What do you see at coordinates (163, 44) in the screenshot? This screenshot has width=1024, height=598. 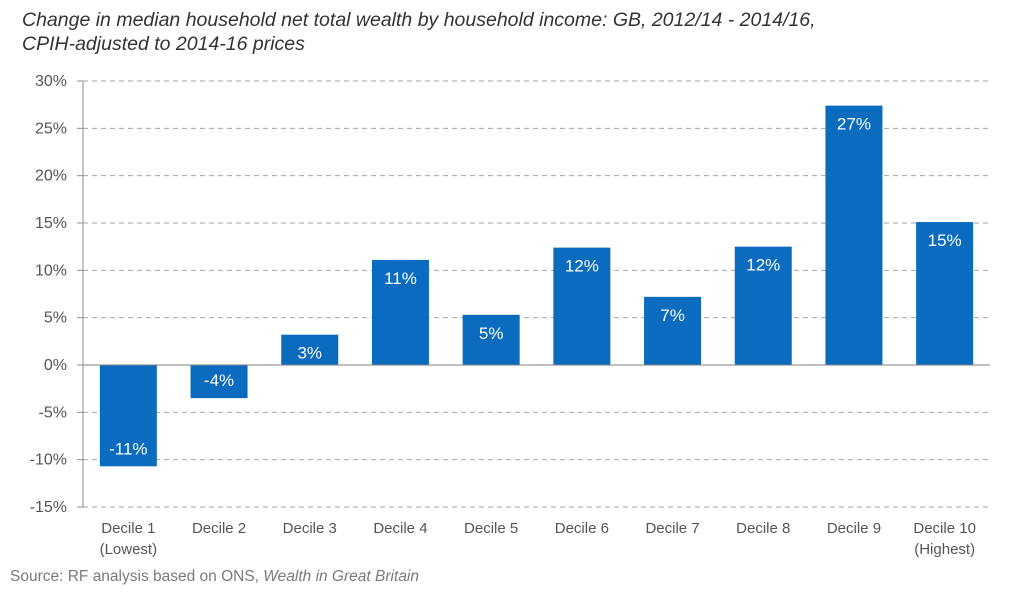 I see `chart-title-line-2: CPIH-adjusted to 2014-16 prices` at bounding box center [163, 44].